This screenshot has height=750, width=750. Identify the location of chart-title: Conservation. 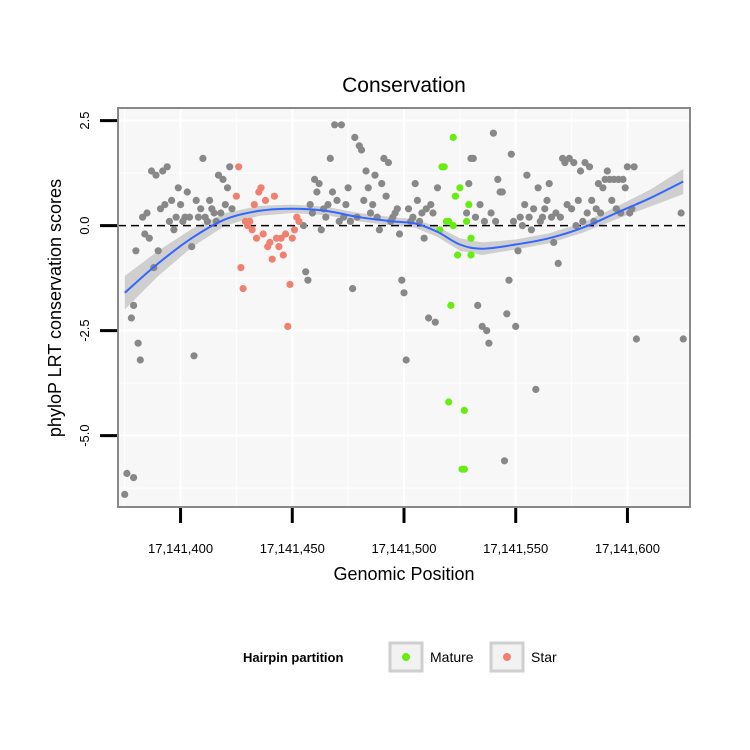
(404, 85).